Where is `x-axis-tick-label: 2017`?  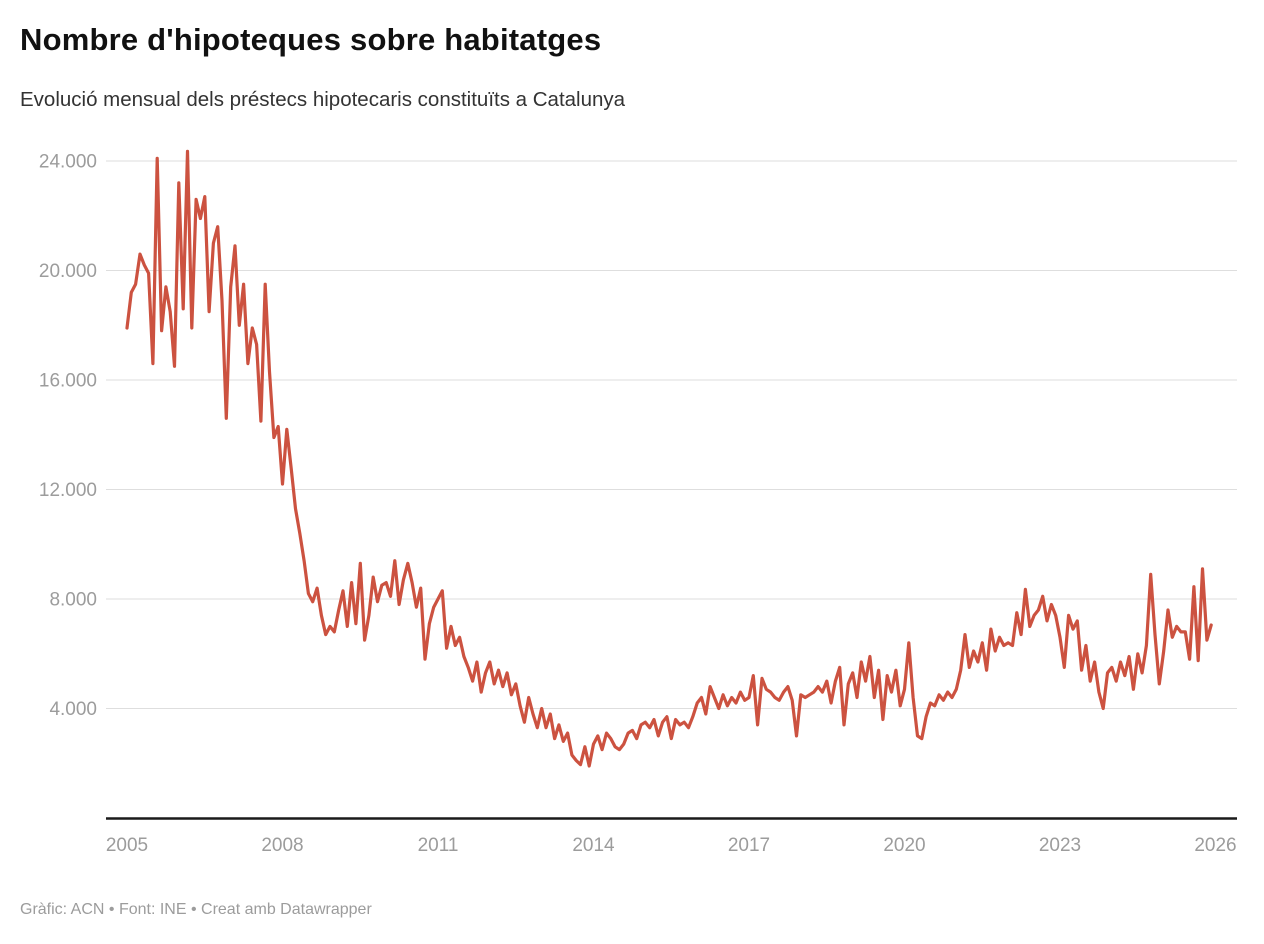 x-axis-tick-label: 2017 is located at coordinates (749, 845).